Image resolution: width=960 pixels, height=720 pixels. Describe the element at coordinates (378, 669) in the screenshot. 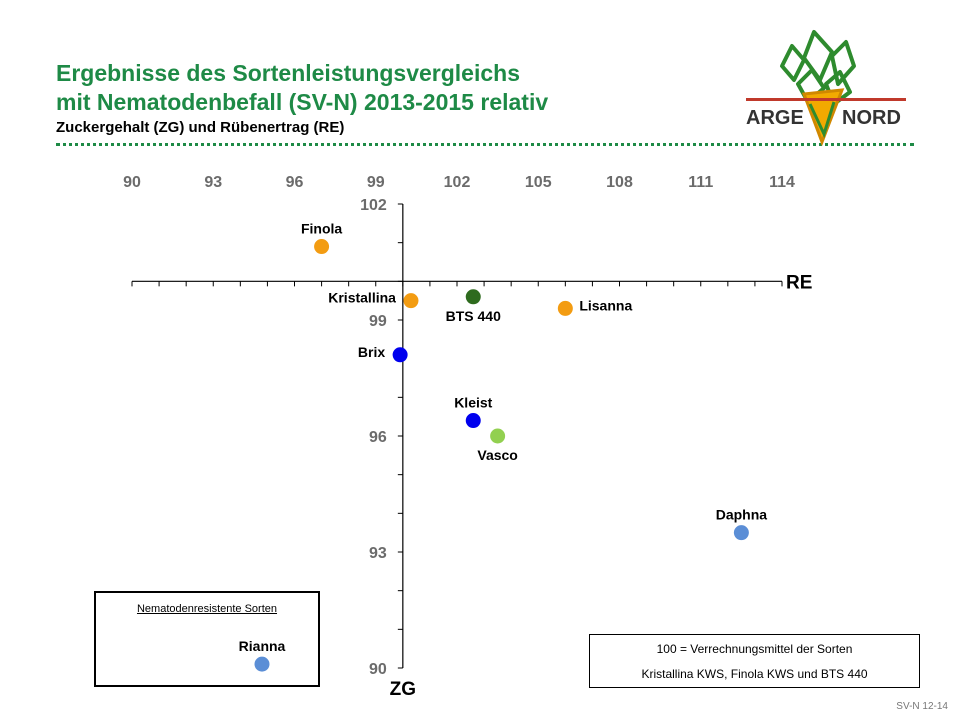

I see `y-tick-label: 90` at that location.